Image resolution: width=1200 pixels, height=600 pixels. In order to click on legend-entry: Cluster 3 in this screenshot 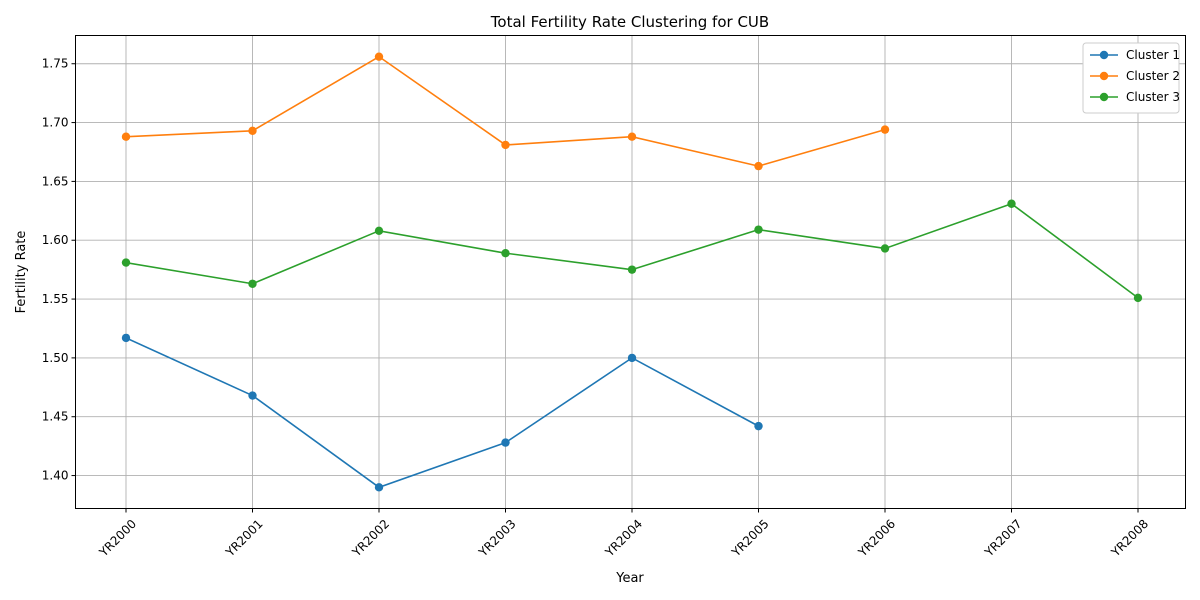, I will do `click(1135, 97)`.